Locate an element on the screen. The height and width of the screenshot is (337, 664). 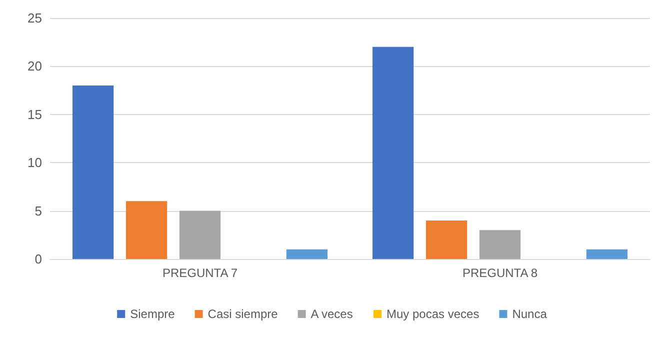
x-tick-label: PREGUNTA 7 is located at coordinates (200, 273).